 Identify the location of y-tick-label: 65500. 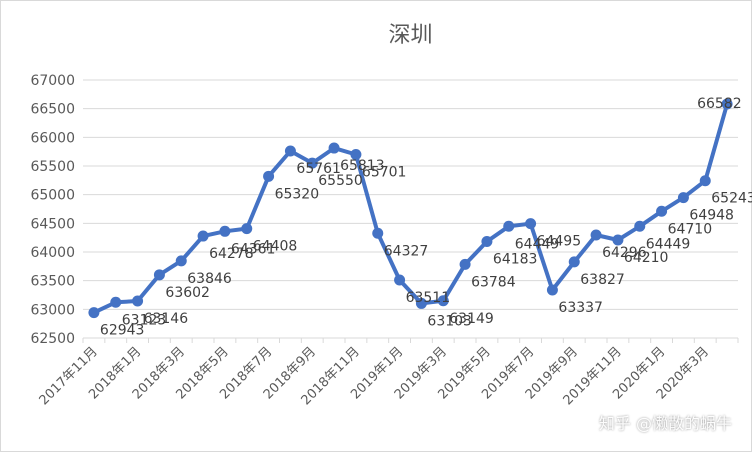
(52, 167).